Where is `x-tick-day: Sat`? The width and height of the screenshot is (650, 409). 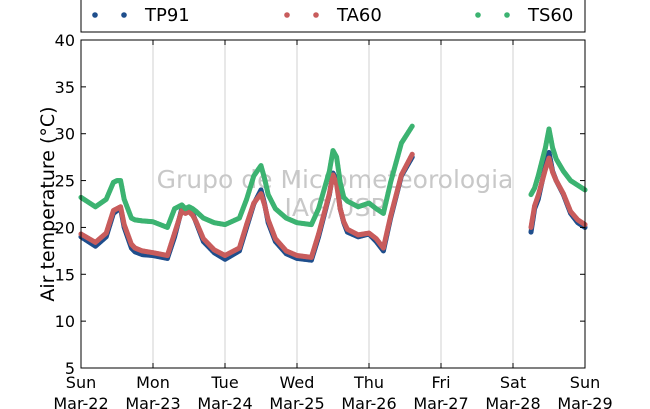 x-tick-day: Sat is located at coordinates (513, 382).